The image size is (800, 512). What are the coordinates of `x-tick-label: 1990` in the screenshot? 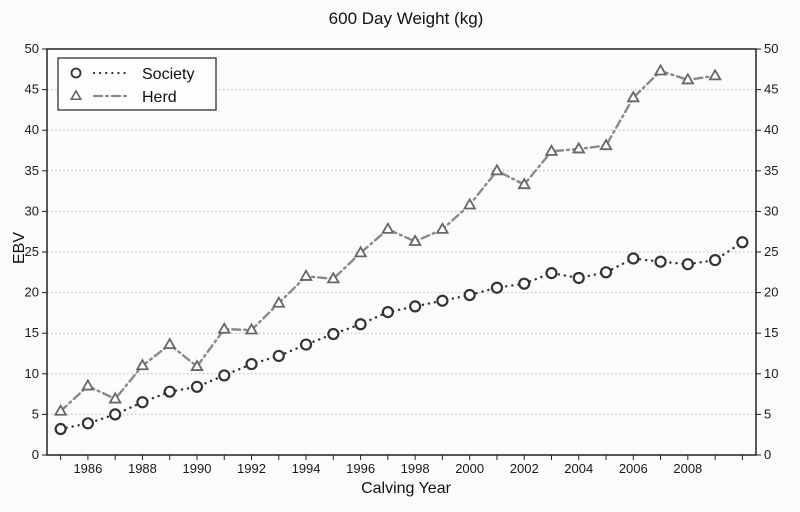 It's located at (197, 468).